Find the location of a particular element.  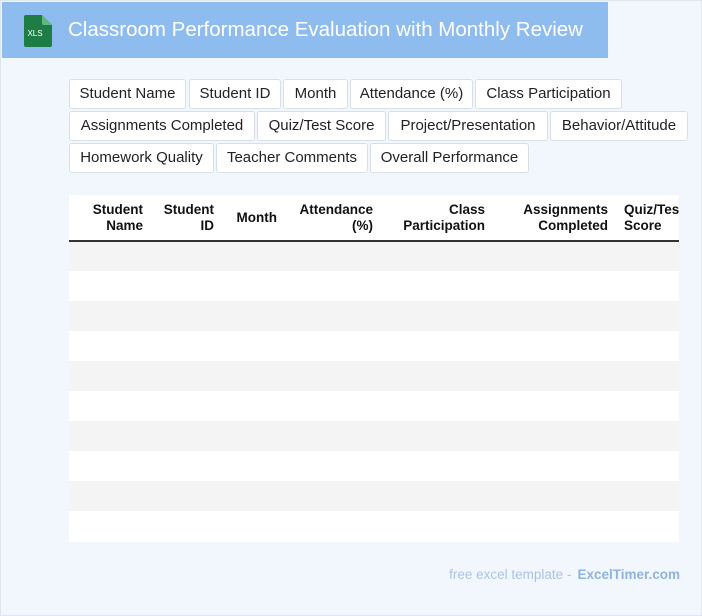

xls-file-icon: XLS is located at coordinates (38, 31).